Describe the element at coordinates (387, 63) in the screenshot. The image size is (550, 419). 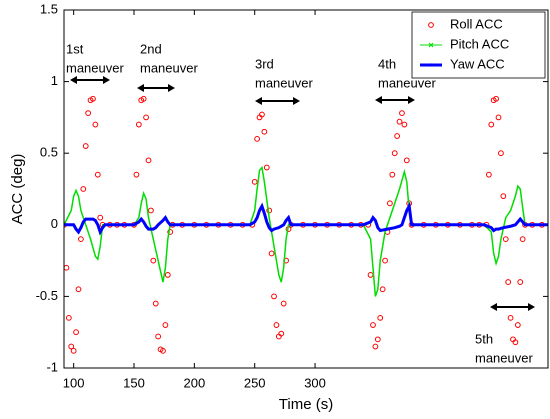
I see `annotation: 4th` at that location.